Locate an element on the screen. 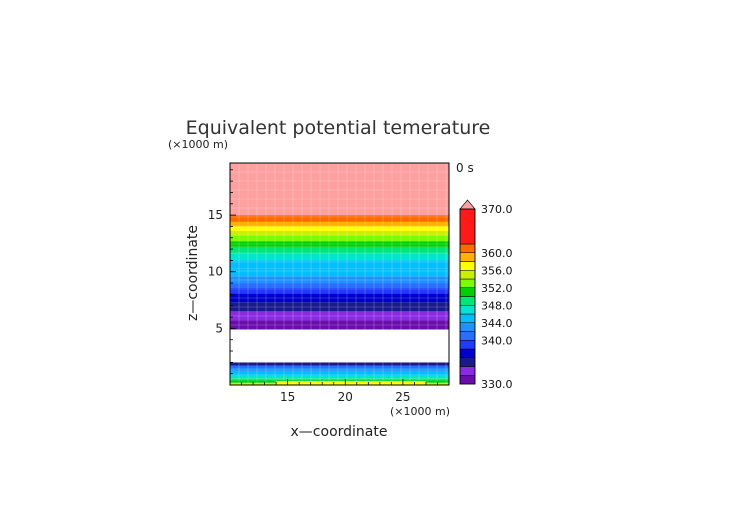 This screenshot has width=752, height=532. y-axis: 5 10 15 is located at coordinates (222, 277).